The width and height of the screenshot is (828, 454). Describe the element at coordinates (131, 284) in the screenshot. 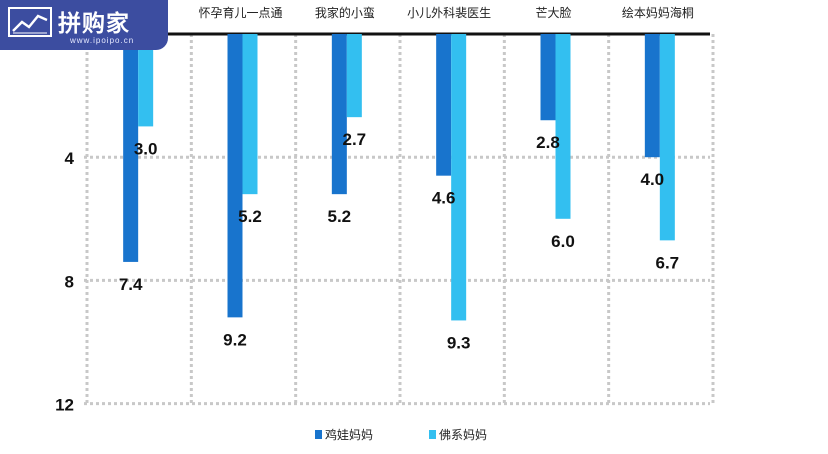

I see `data-label: 7.4` at that location.